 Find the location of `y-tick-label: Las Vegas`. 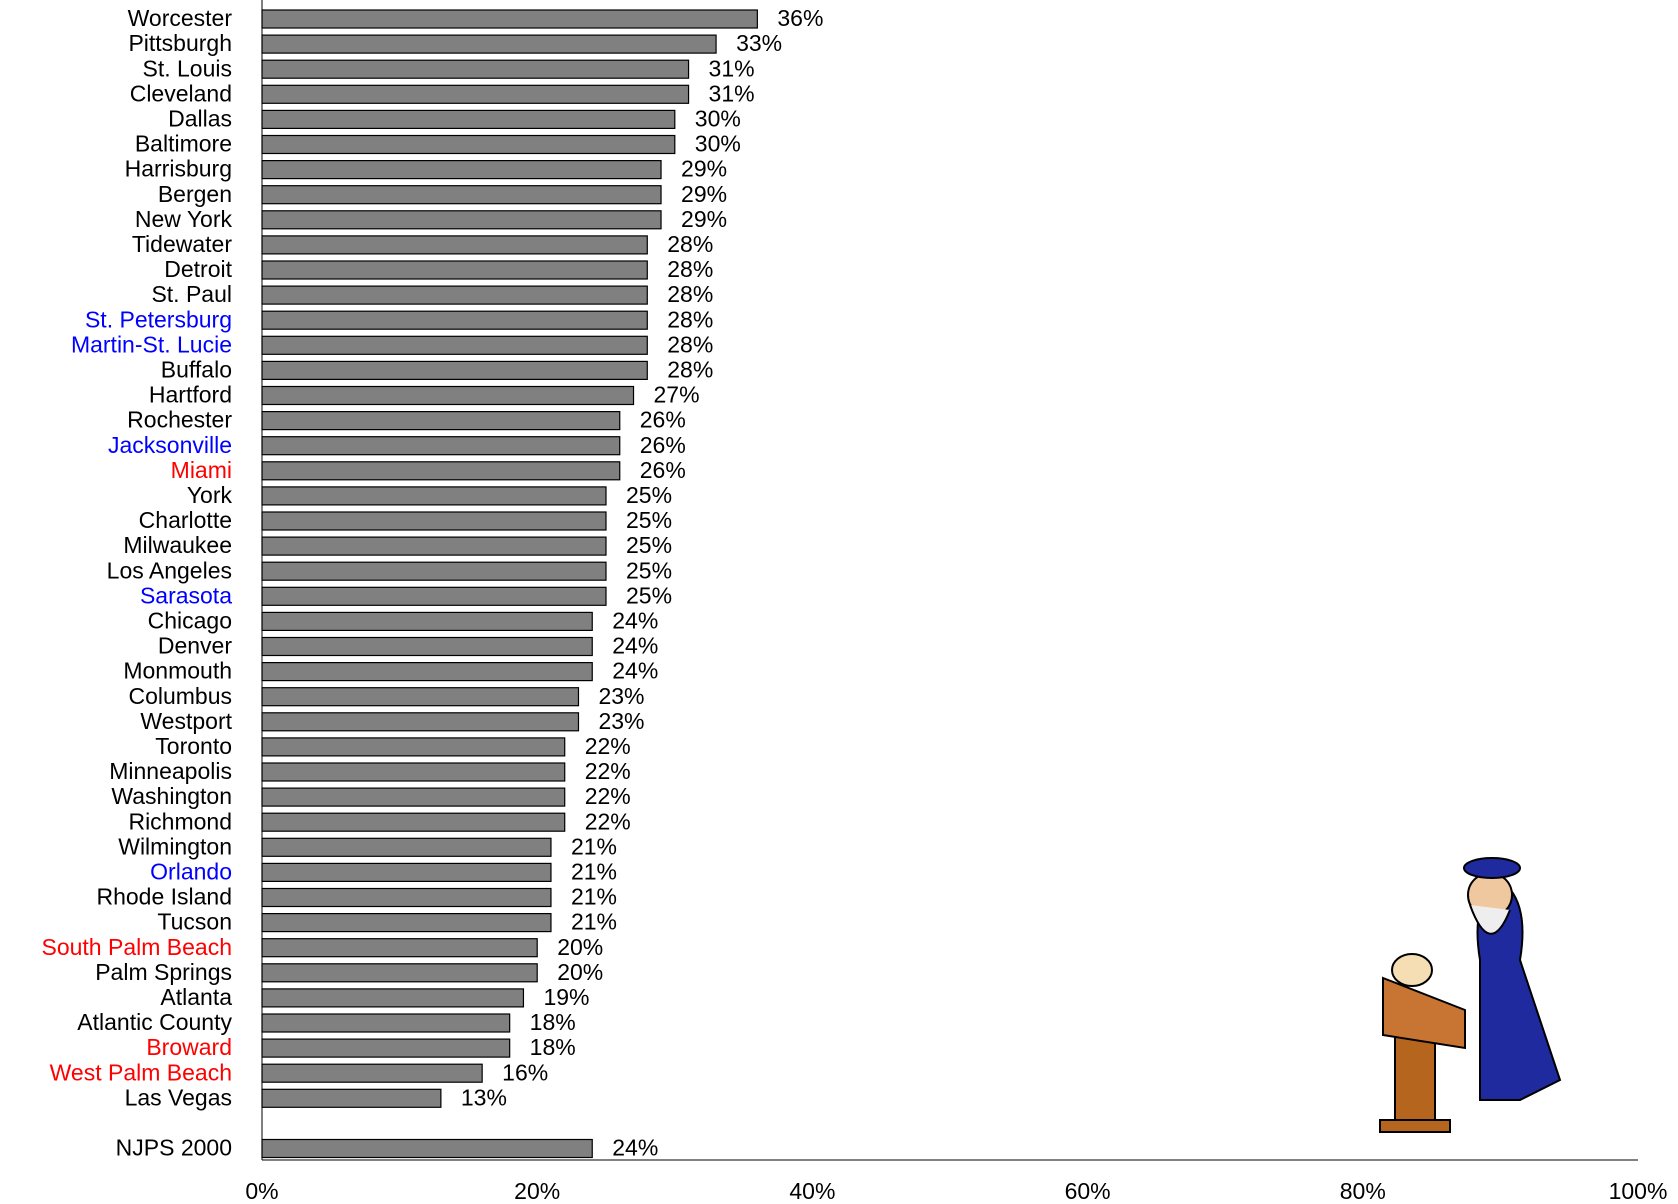

y-tick-label: Las Vegas is located at coordinates (178, 1097).